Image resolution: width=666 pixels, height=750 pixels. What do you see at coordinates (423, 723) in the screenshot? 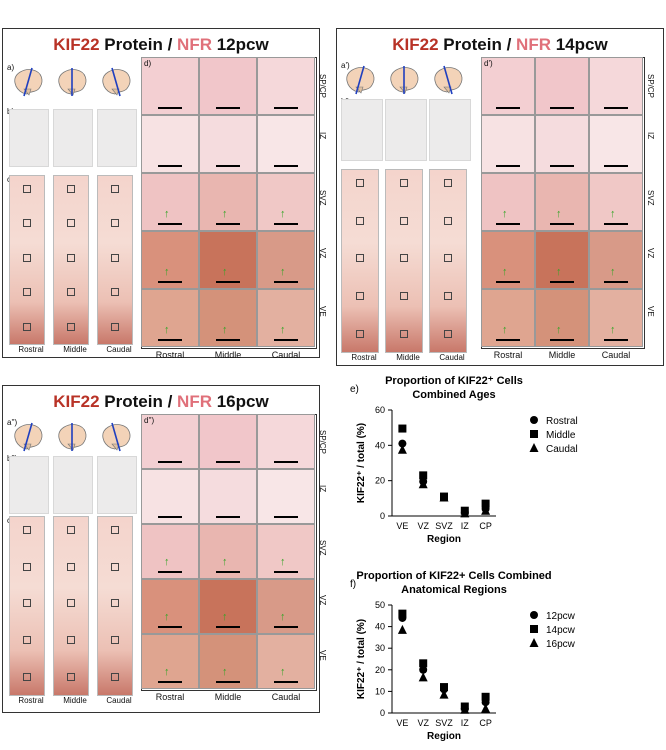
I see `x-tick-label: VZ` at bounding box center [423, 723].